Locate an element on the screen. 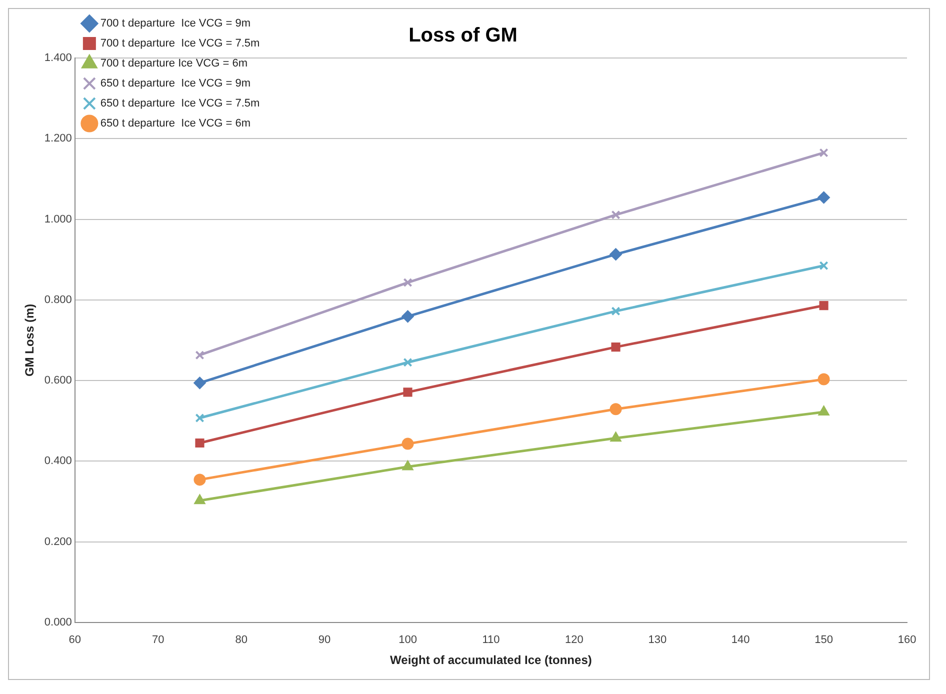 This screenshot has height=694, width=946. y-tick-label: 0.000 is located at coordinates (58, 622).